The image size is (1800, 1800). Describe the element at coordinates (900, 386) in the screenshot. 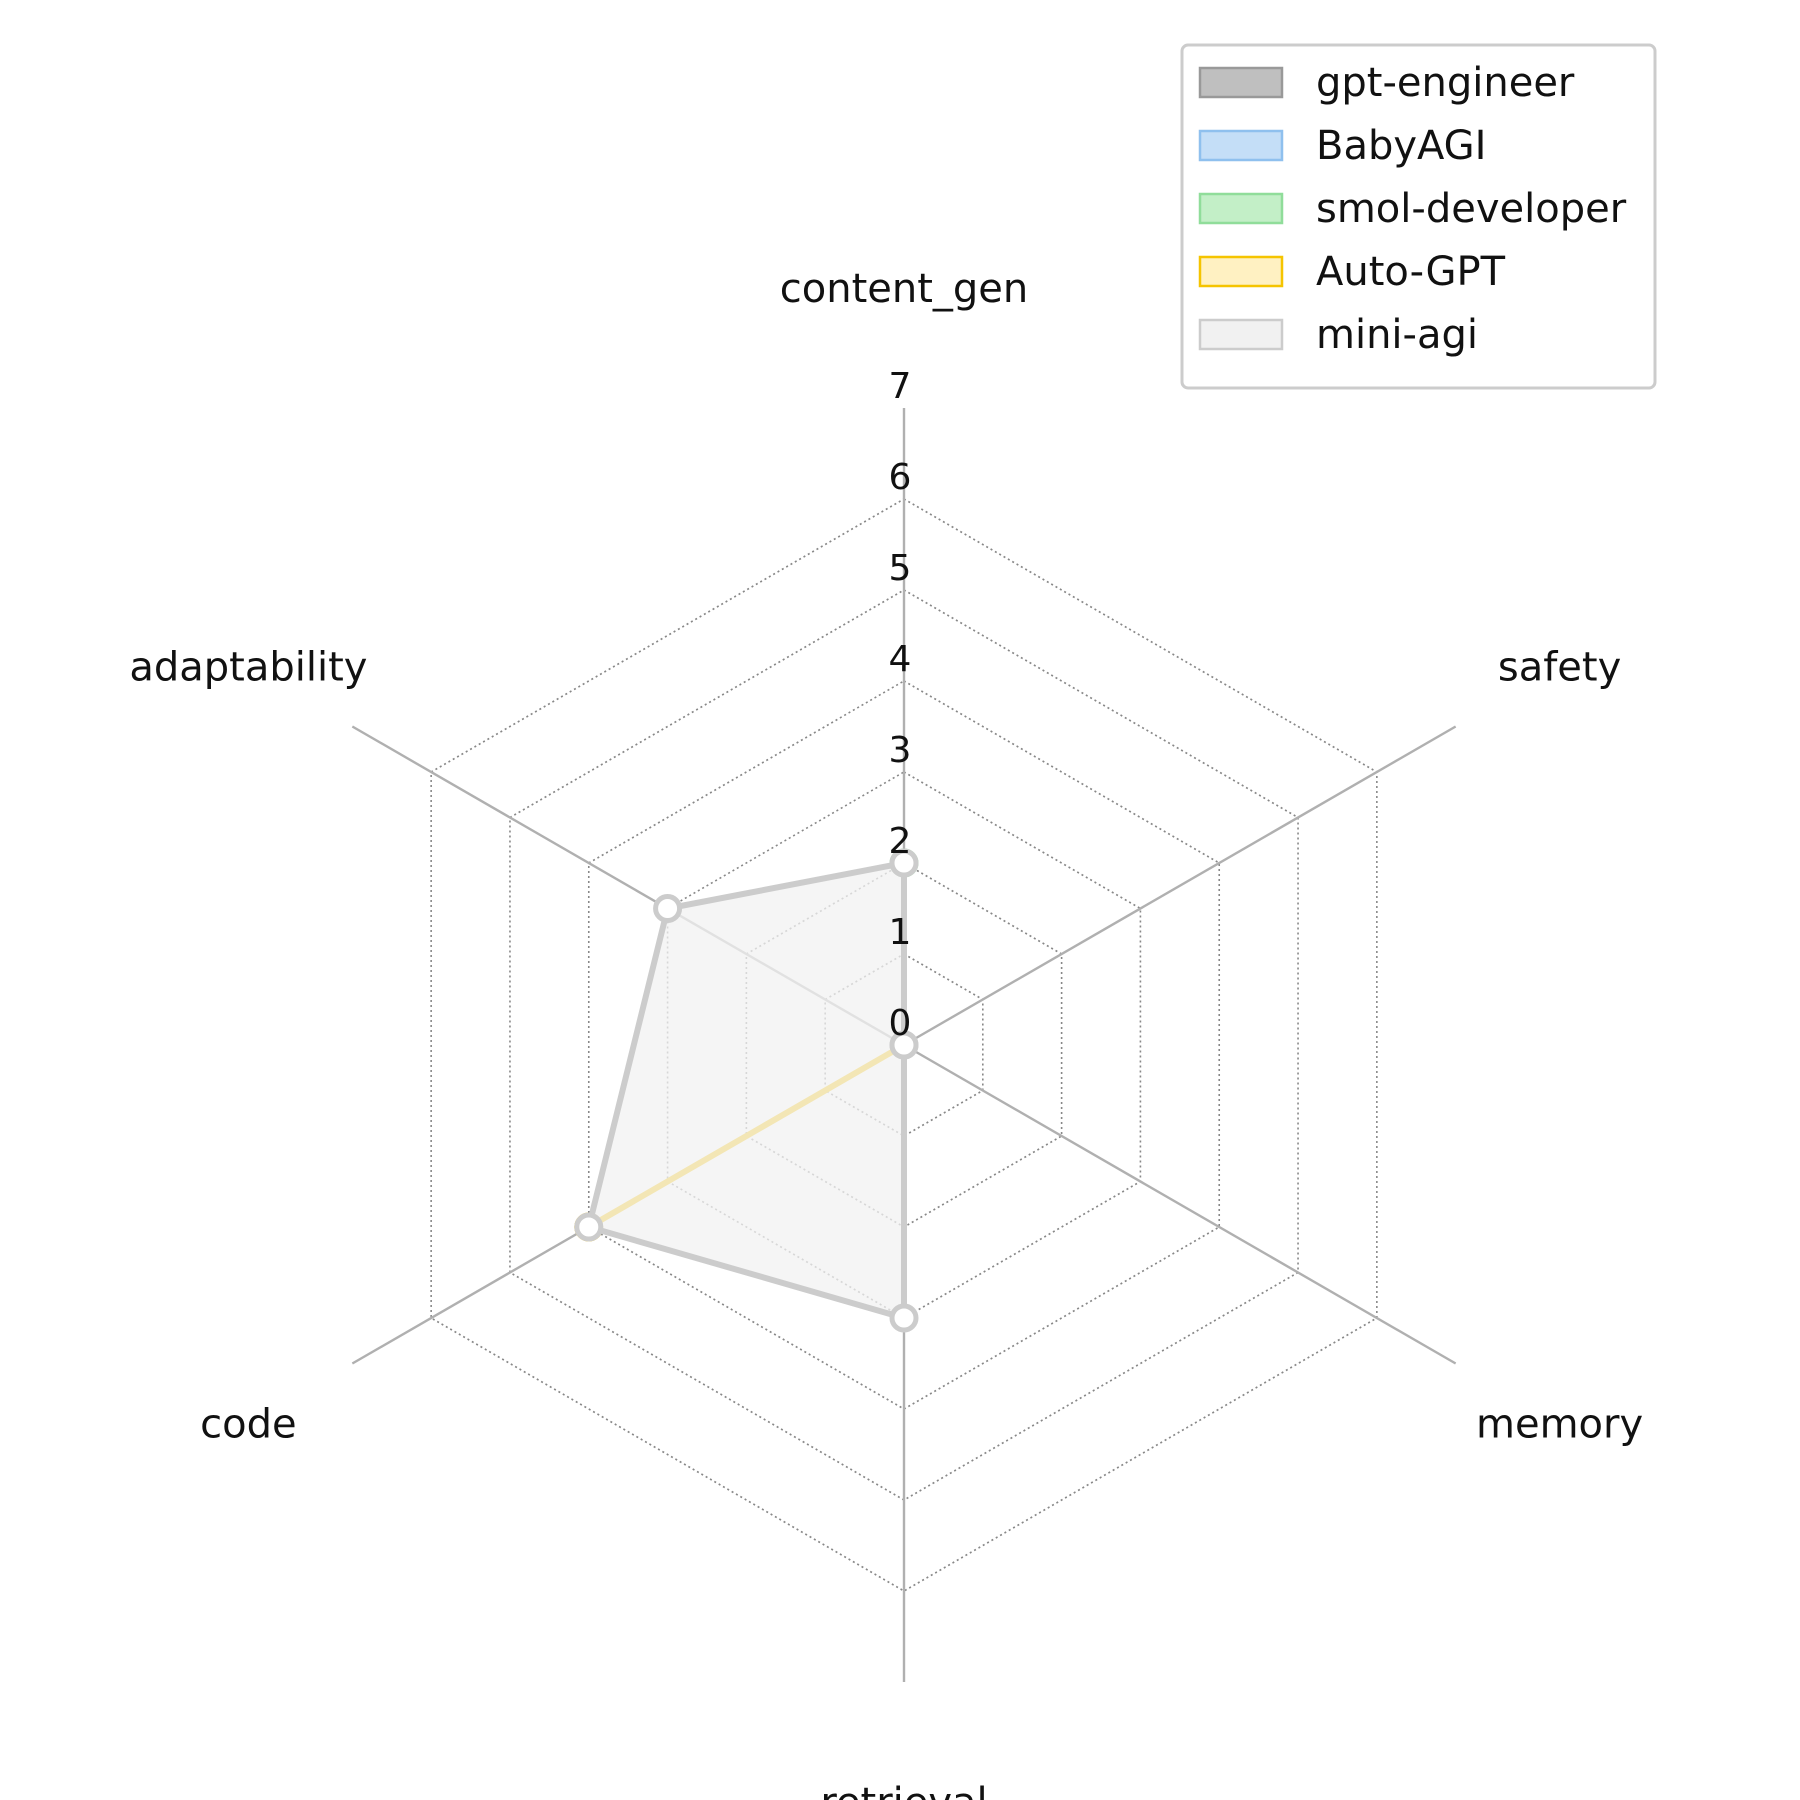

I see `tick-label: 7` at that location.